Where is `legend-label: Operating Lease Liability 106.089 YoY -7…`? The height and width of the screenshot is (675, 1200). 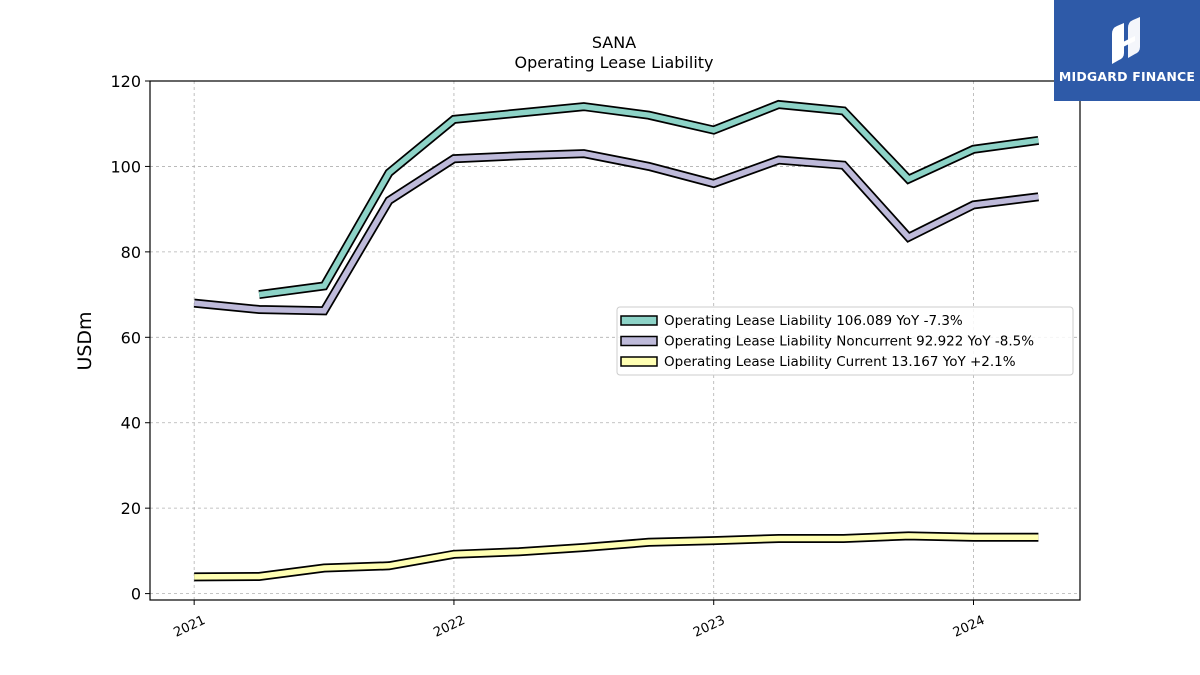
legend-label: Operating Lease Liability 106.089 YoY -7… is located at coordinates (813, 321).